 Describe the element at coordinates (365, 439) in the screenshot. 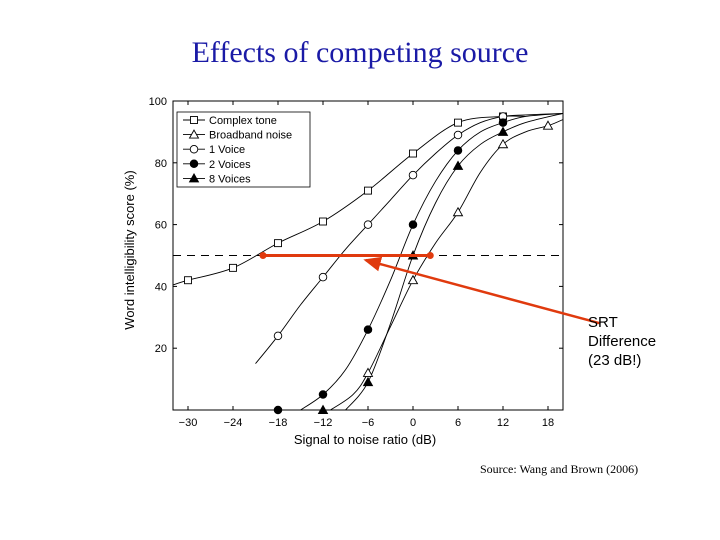

I see `x-axis-label: Signal to noise ratio (dB)` at that location.